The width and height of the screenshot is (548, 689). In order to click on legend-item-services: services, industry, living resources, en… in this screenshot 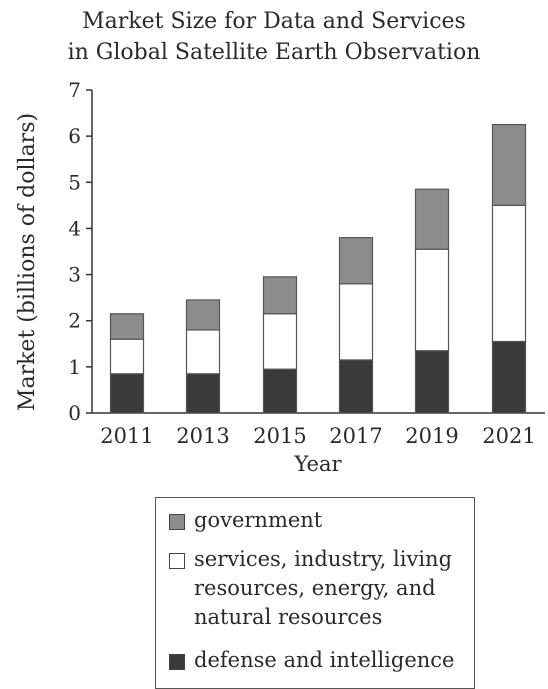, I will do `click(321, 588)`.